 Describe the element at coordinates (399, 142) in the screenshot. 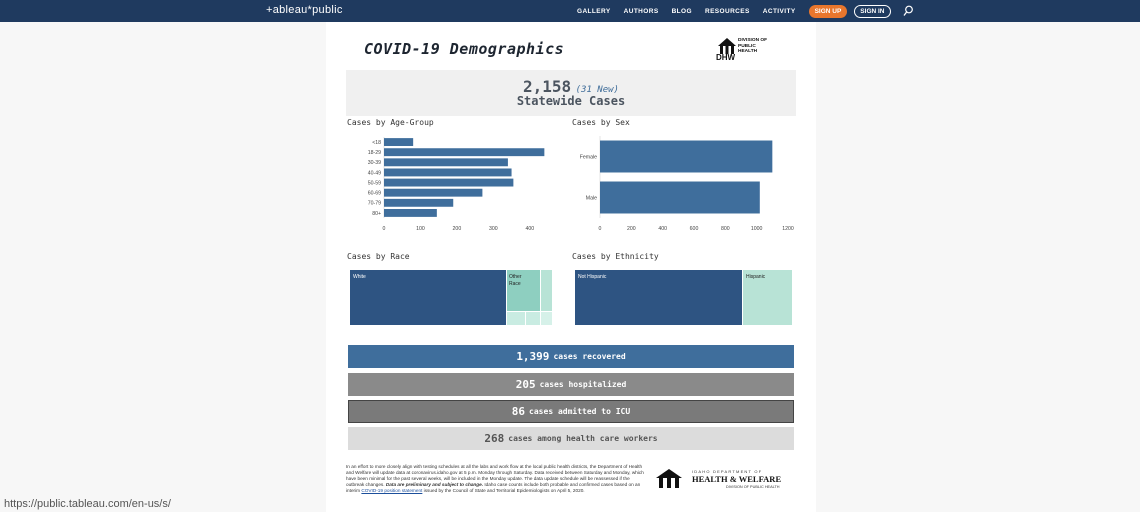

I see `bar-<18` at that location.